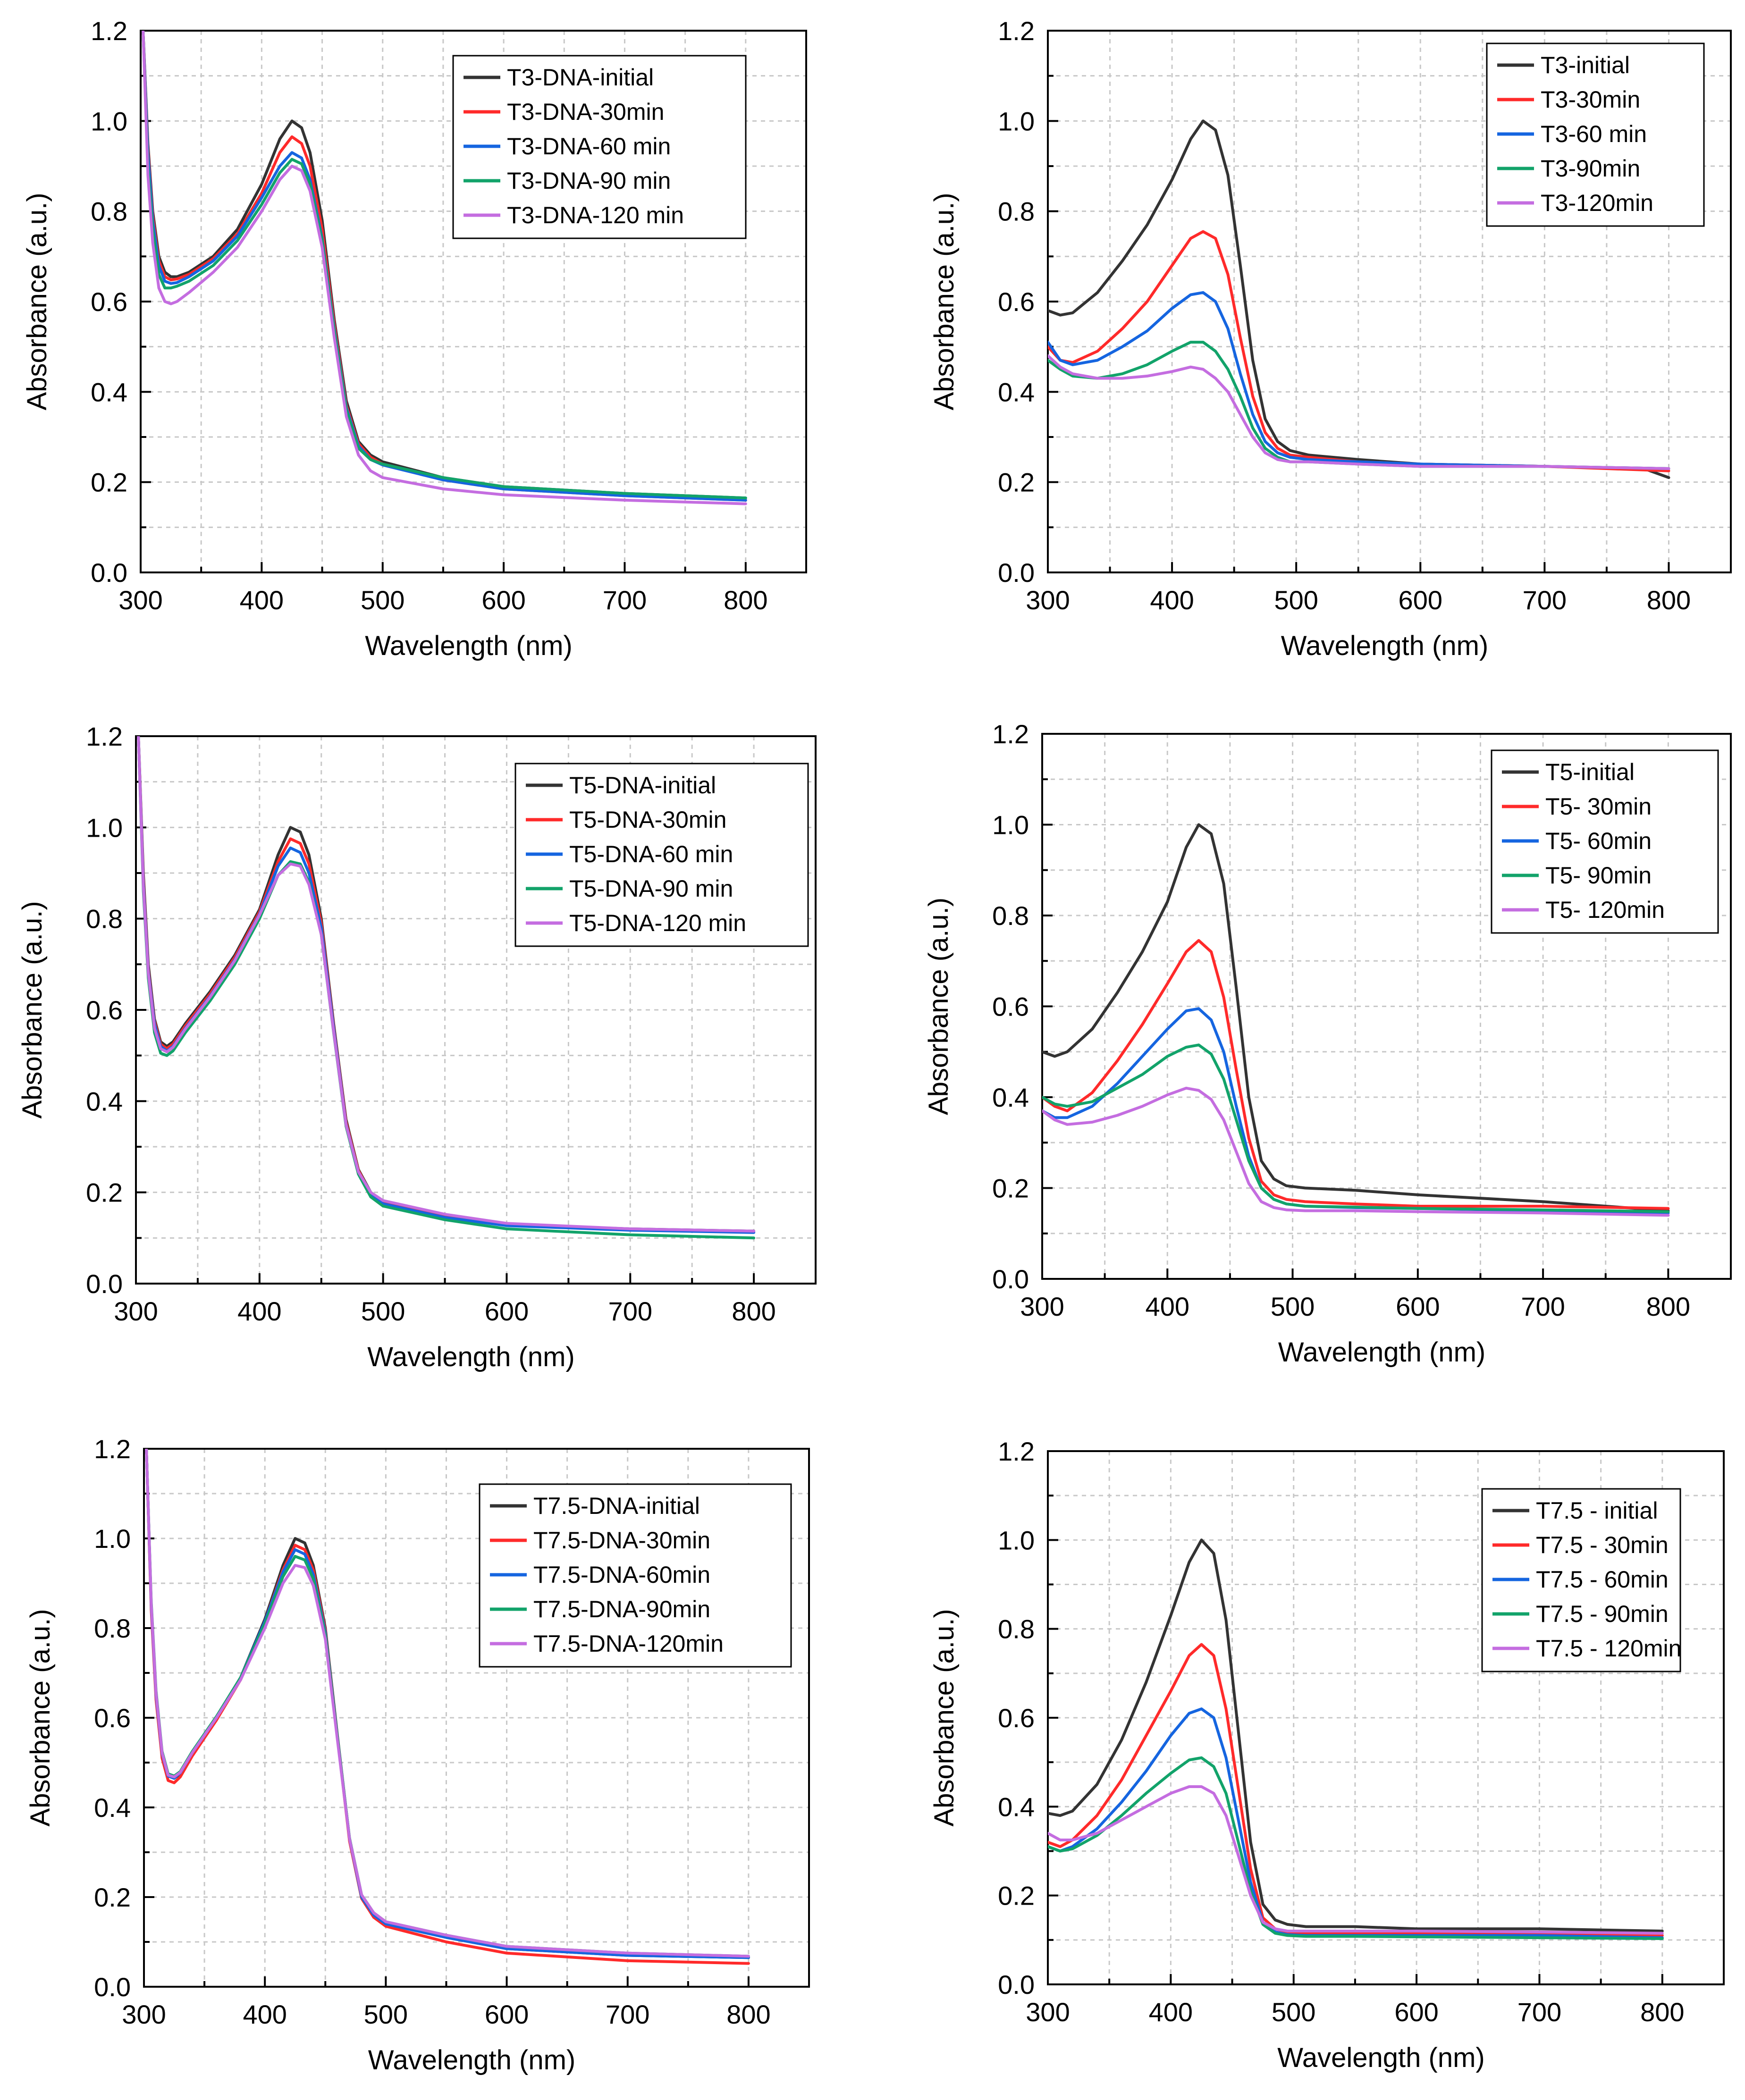 The width and height of the screenshot is (1745, 2100). I want to click on legend-label: T5-DNA-60 min, so click(651, 854).